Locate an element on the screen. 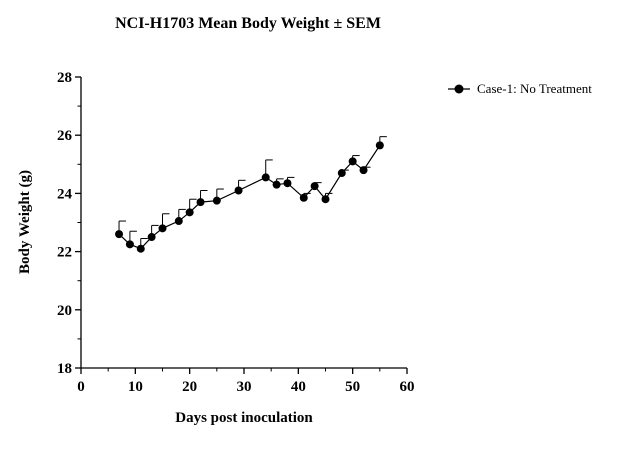 The height and width of the screenshot is (459, 623). x-tick-label: 40 is located at coordinates (298, 387).